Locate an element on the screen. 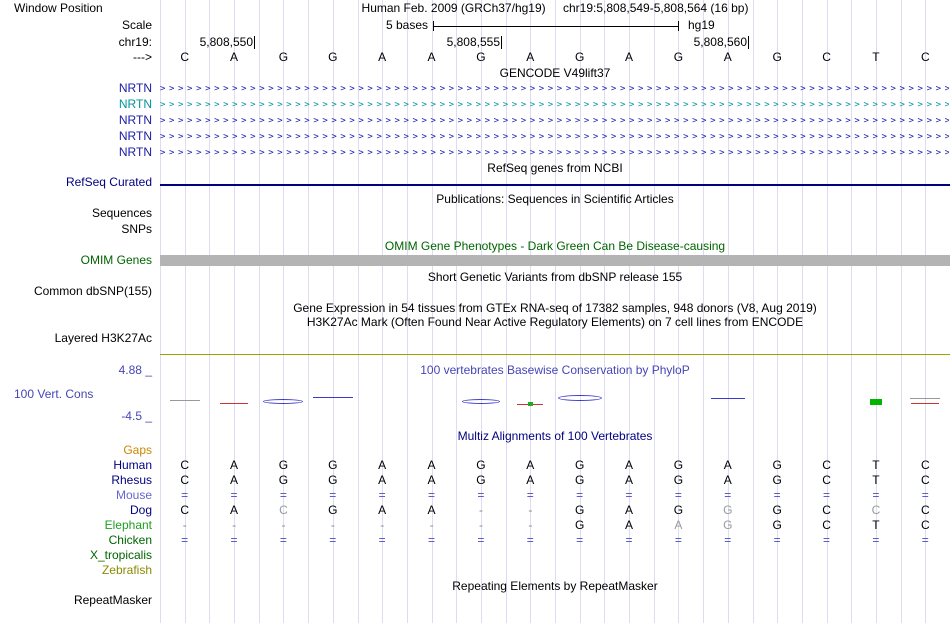 Image resolution: width=950 pixels, height=623 pixels. species-label-chicken: Chicken is located at coordinates (130, 540).